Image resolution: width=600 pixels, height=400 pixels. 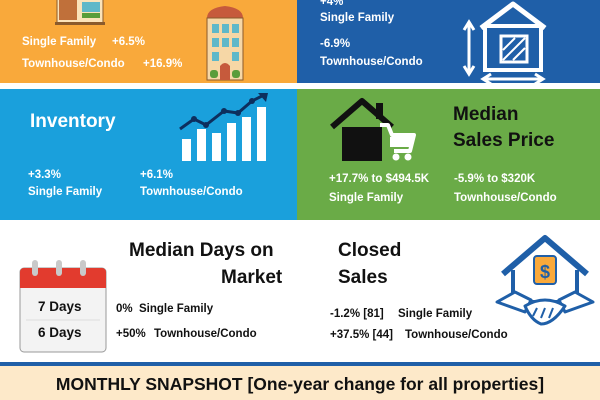 What do you see at coordinates (252, 277) in the screenshot?
I see `median-days-title-2: Market` at bounding box center [252, 277].